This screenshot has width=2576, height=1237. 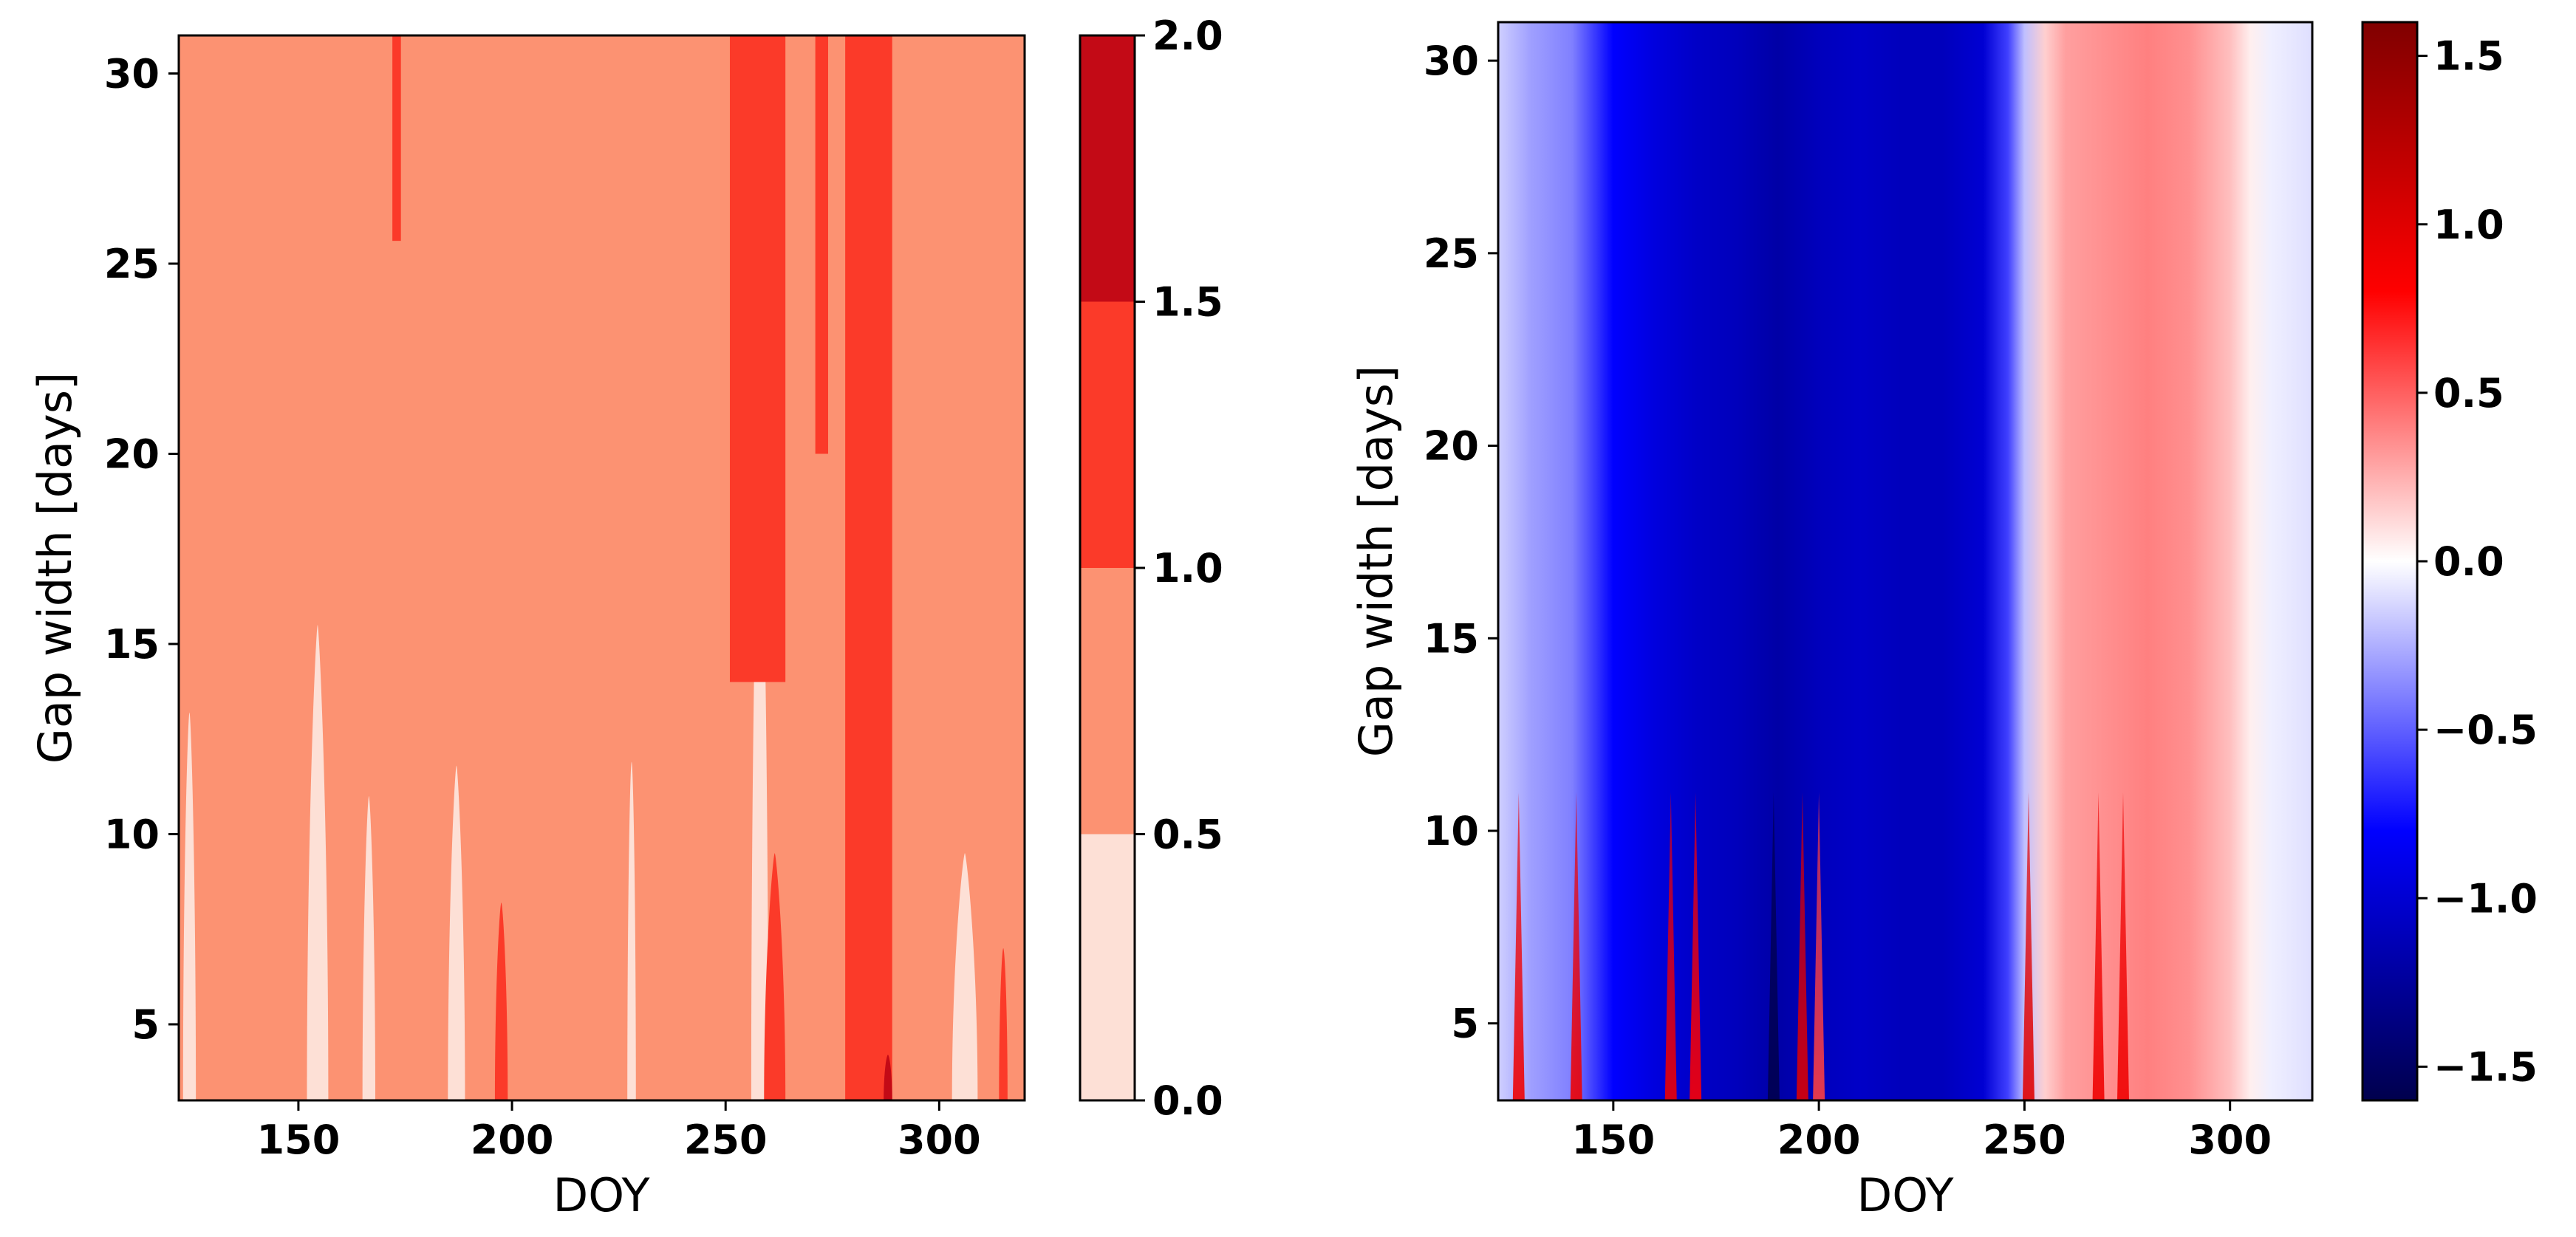 What do you see at coordinates (1376, 561) in the screenshot?
I see `panel-2-y-axis-label: Gap width [days]` at bounding box center [1376, 561].